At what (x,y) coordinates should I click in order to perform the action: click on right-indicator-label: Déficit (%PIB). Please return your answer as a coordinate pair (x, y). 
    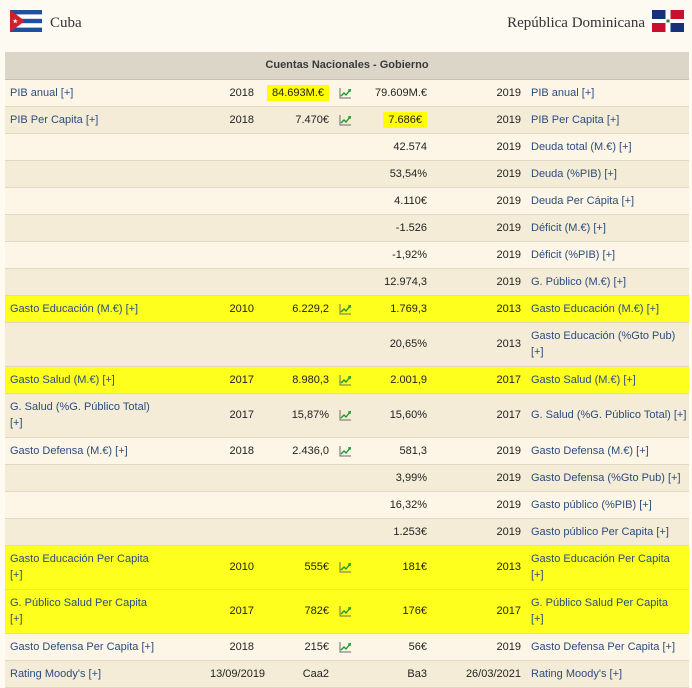
    Looking at the image, I should click on (565, 254).